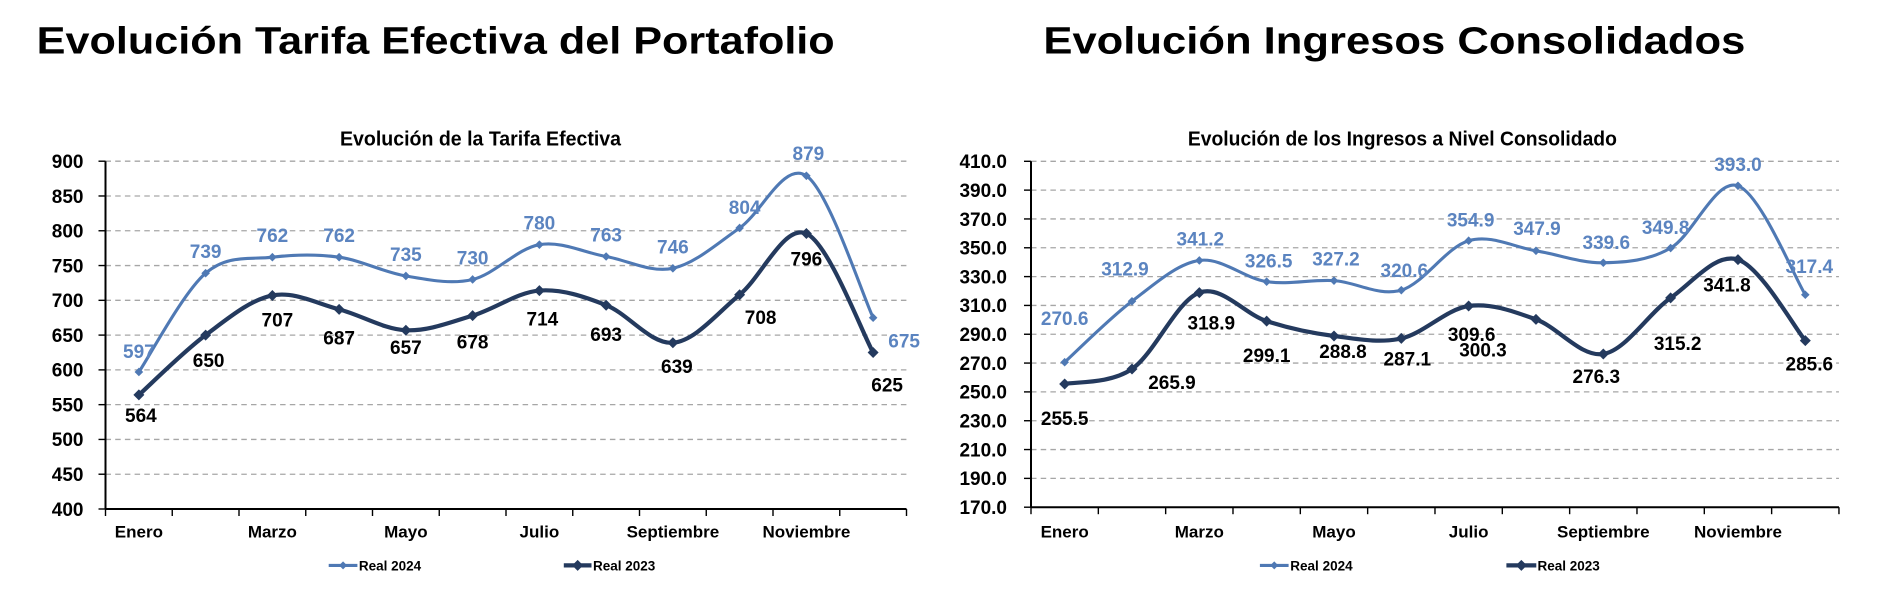  Describe the element at coordinates (673, 247) in the screenshot. I see `svg-text: 746` at that location.